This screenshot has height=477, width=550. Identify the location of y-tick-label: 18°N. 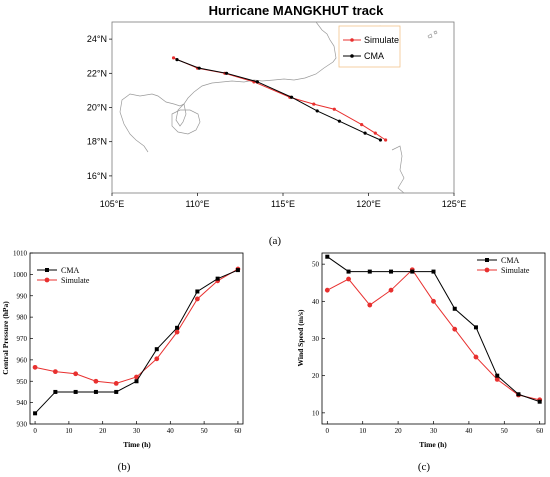
(97, 142).